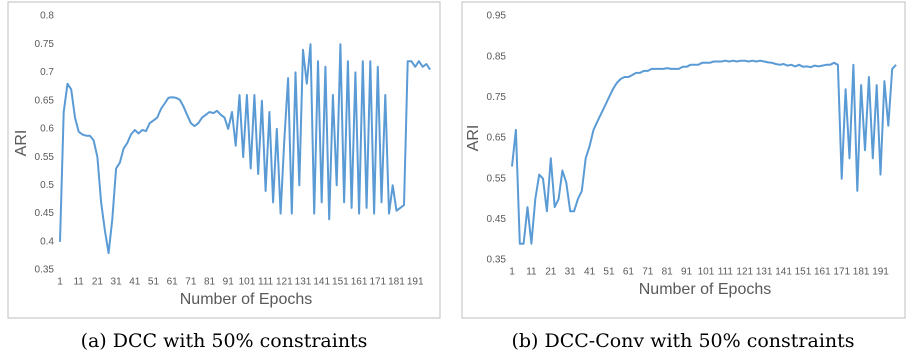  I want to click on y-tick-label: 0.5, so click(47, 185).